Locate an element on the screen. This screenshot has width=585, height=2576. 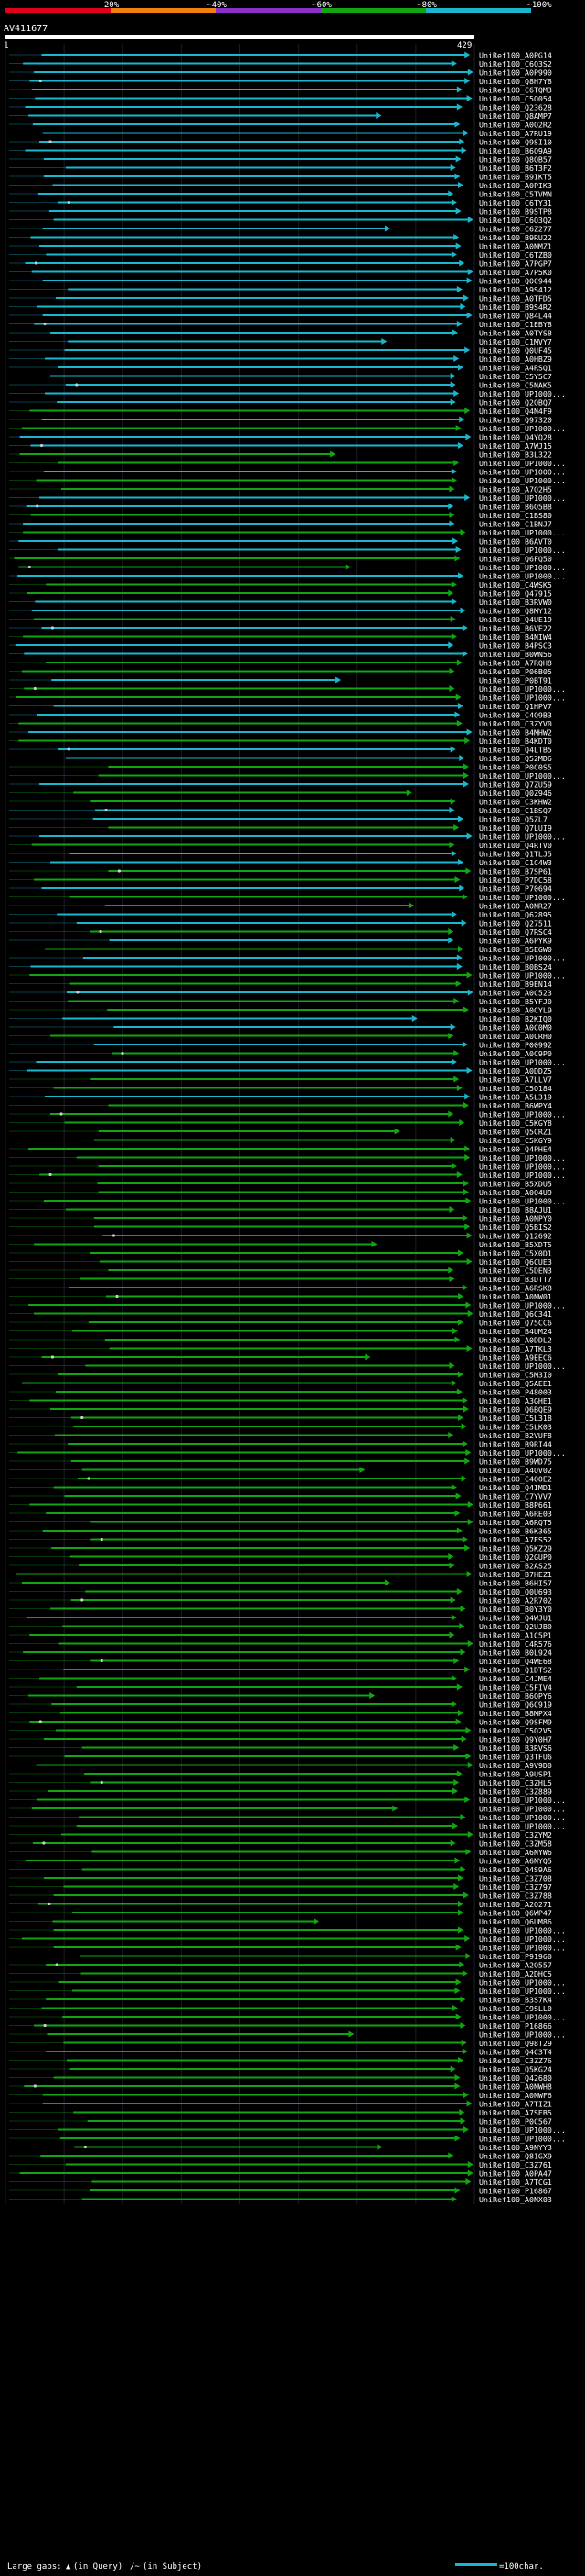
hit-label: UniRef100_Q4UE19 is located at coordinates (515, 619).